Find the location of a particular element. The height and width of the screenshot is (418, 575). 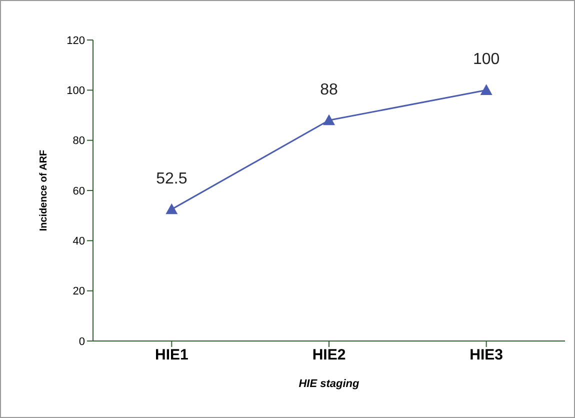

data-label: 88 is located at coordinates (329, 89).